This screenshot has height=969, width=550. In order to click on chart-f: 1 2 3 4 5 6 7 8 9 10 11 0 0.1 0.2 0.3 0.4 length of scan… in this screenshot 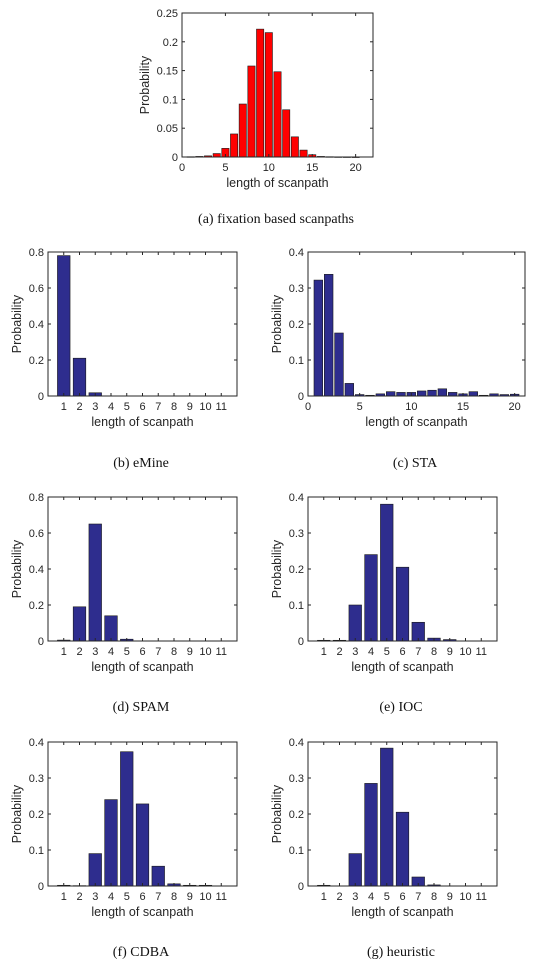, I will do `click(124, 848)`.